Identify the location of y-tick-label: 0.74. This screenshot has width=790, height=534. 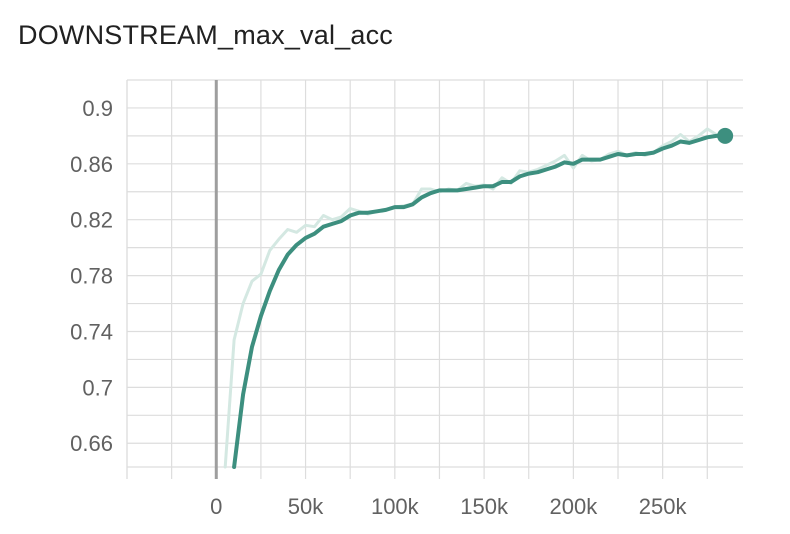
(91, 331).